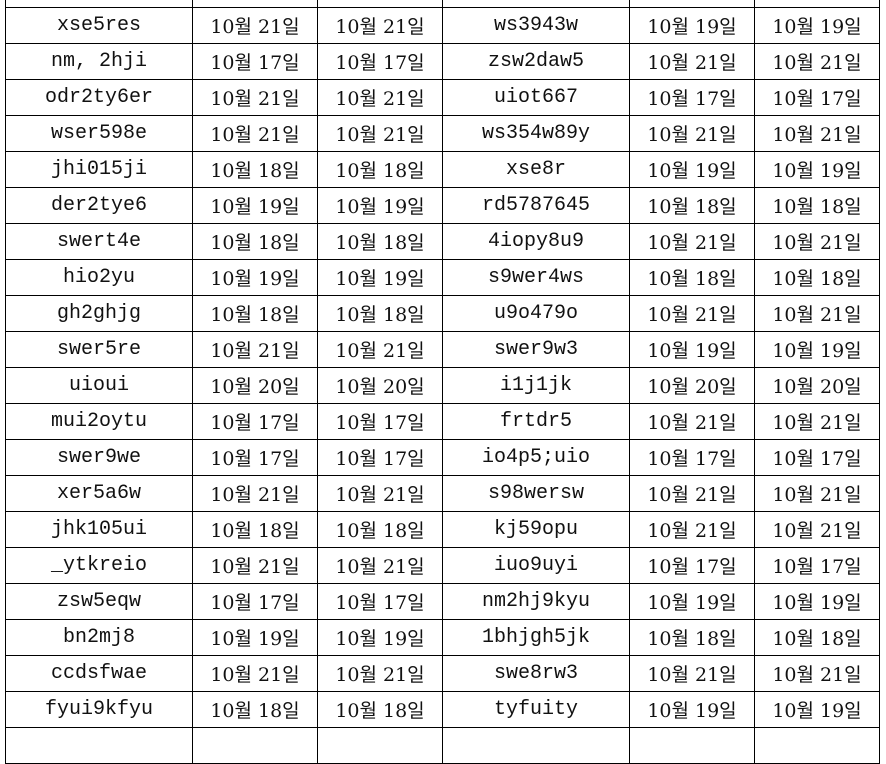 The image size is (886, 764). I want to click on name-cell: u9o479o, so click(536, 313).